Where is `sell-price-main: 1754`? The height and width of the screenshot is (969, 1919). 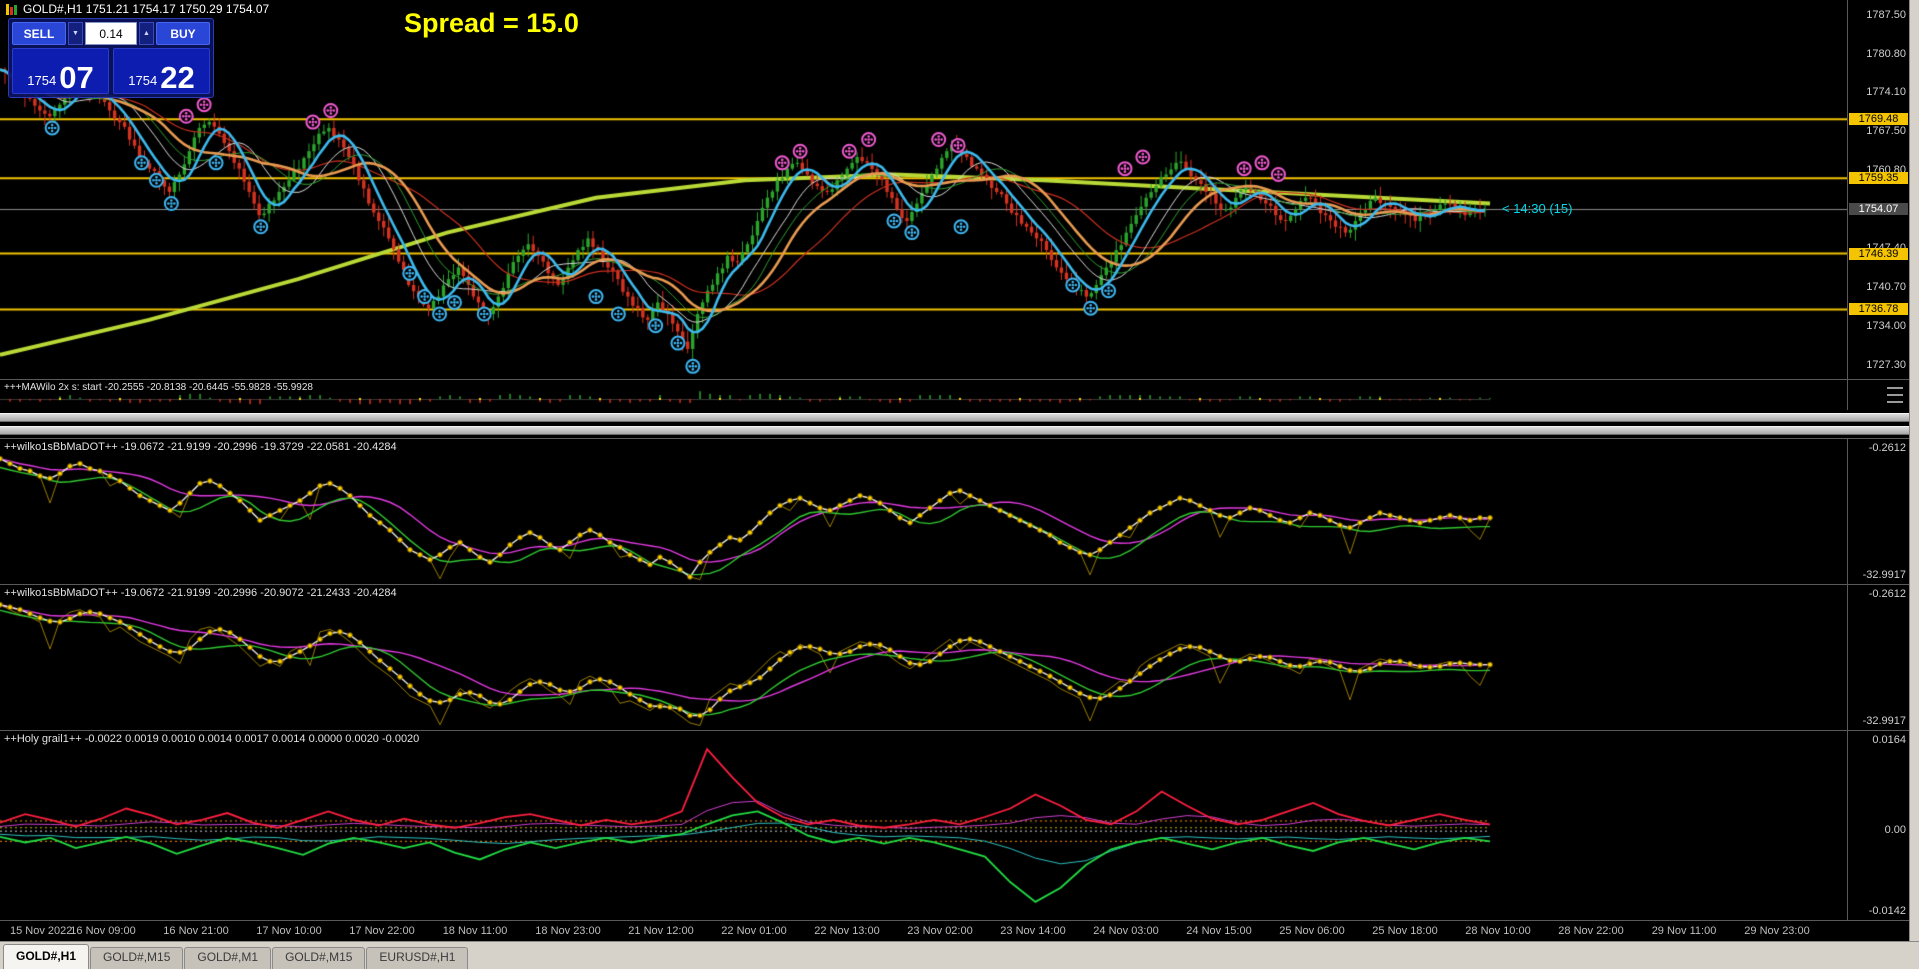 sell-price-main: 1754 is located at coordinates (42, 80).